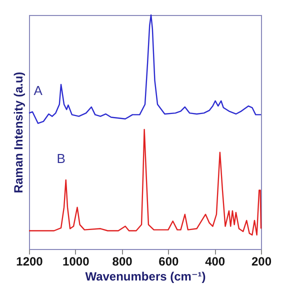 This screenshot has width=300, height=300. Describe the element at coordinates (38, 90) in the screenshot. I see `series-label: A` at that location.